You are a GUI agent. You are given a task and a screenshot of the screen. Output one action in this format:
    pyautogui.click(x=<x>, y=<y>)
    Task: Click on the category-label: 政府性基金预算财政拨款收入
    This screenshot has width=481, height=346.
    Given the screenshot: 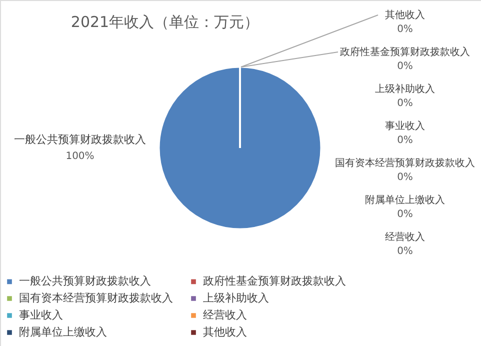 What is the action you would take?
    pyautogui.click(x=405, y=52)
    